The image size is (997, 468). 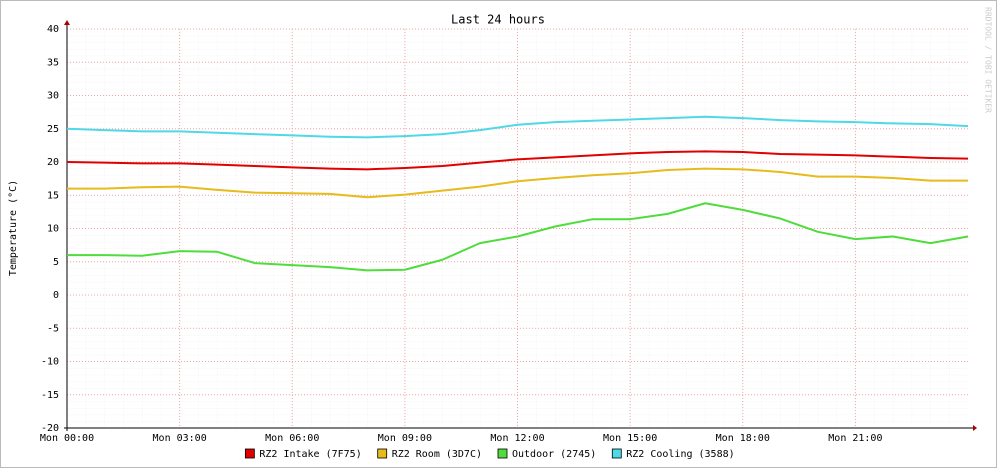 I want to click on legend-label: Outdoor (2745), so click(x=554, y=454).